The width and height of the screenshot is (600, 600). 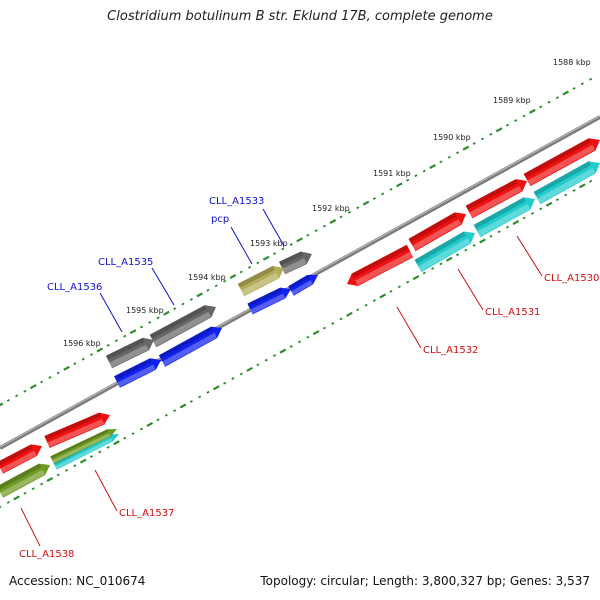 I want to click on leader-cll-a1533, so click(x=273, y=227).